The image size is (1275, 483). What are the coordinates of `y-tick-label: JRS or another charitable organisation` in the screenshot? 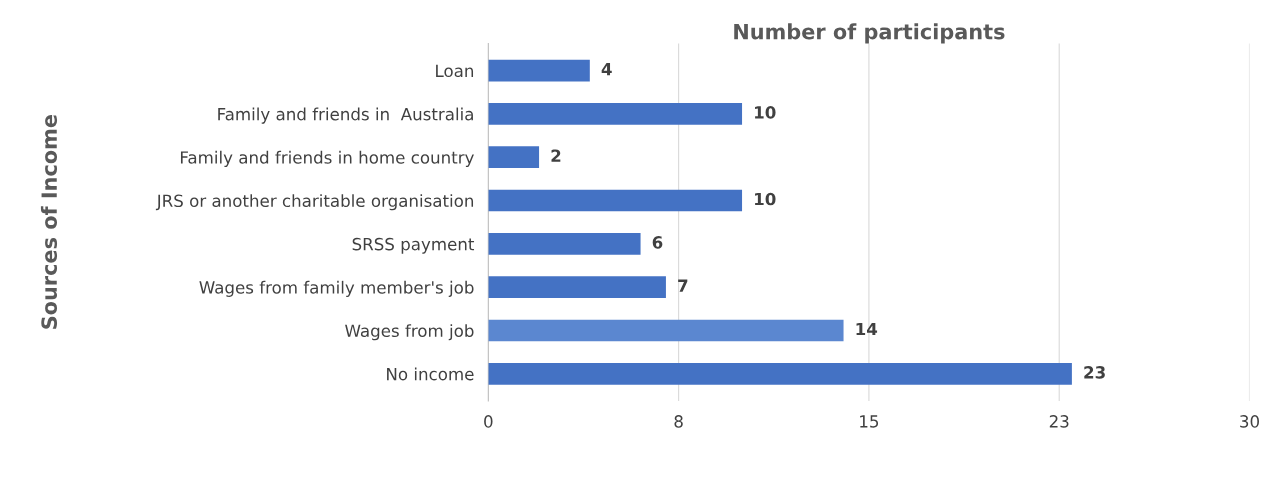 It's located at (314, 202).